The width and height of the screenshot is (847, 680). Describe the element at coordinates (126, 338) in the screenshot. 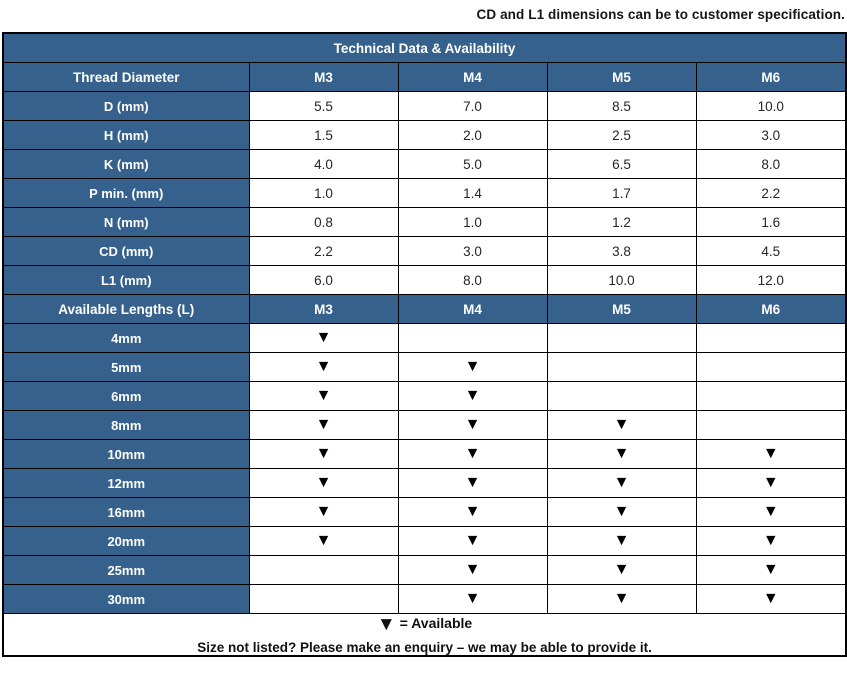

I see `length-row-label: 4mm` at that location.